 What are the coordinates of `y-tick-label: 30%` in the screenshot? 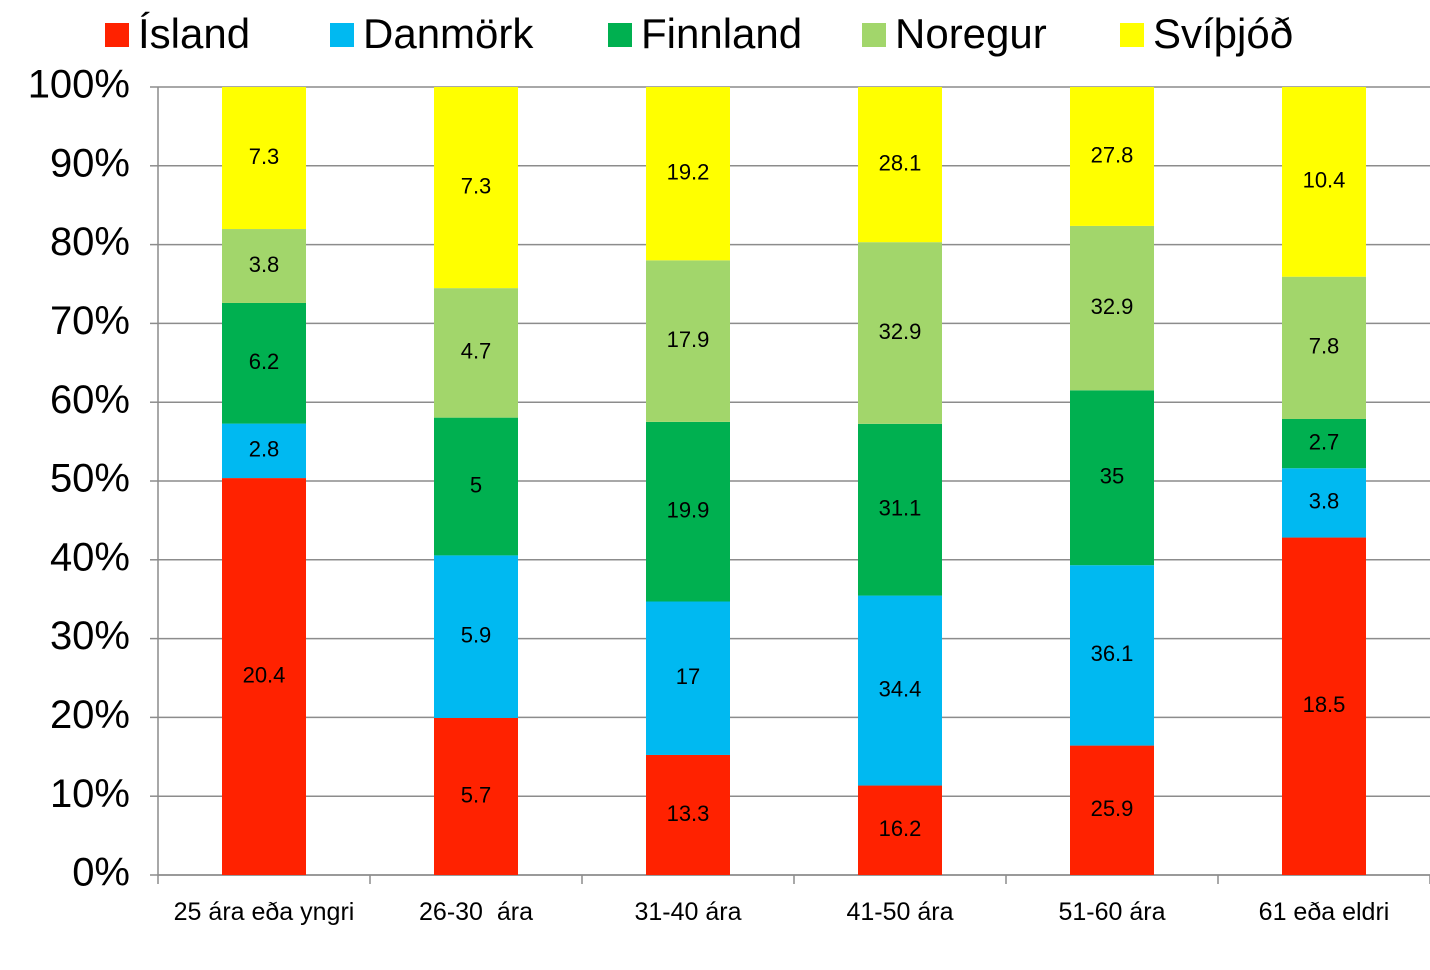 It's located at (90, 636).